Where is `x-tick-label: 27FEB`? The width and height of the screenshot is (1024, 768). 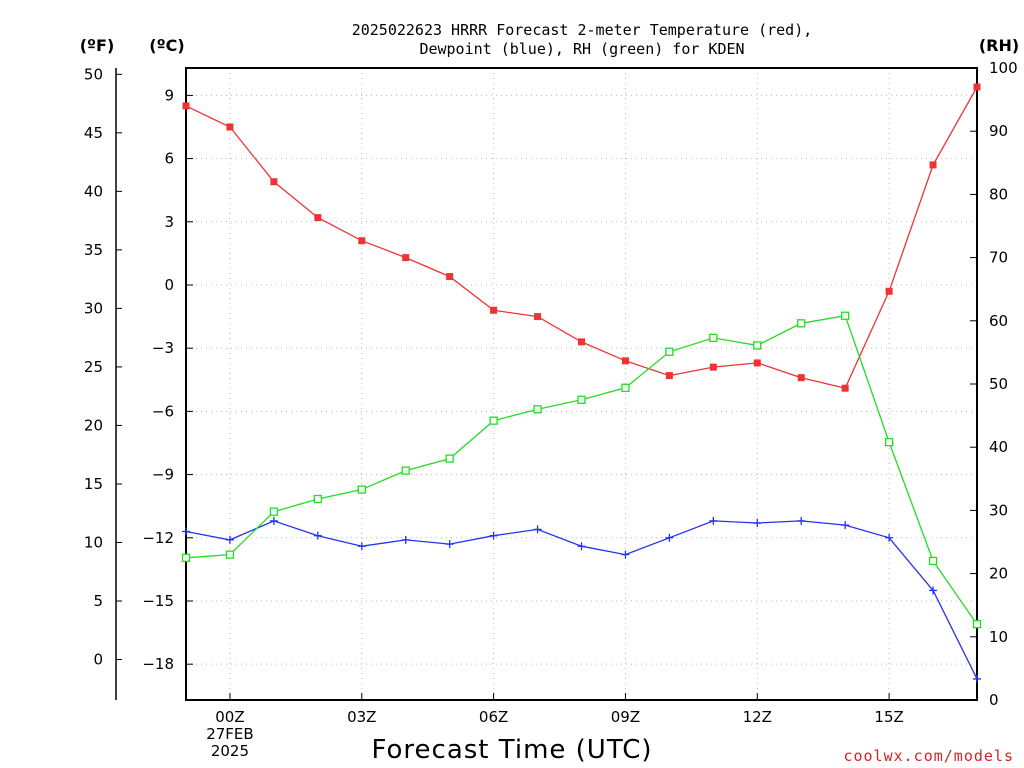
x-tick-label: 27FEB is located at coordinates (229, 734).